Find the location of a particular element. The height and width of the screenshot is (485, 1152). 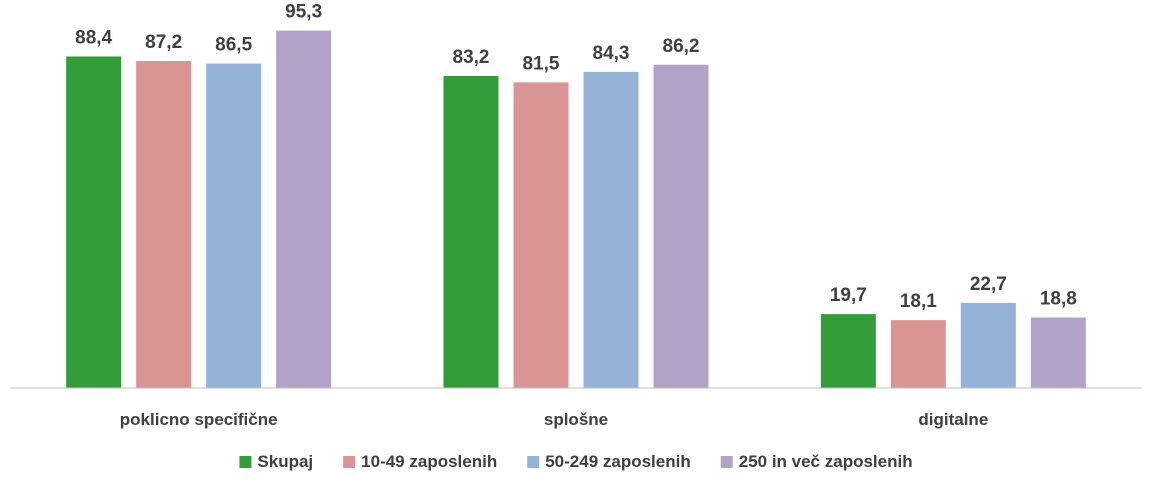

data-label-splosne-50-249-zaposlenih: 84,3 is located at coordinates (611, 53).